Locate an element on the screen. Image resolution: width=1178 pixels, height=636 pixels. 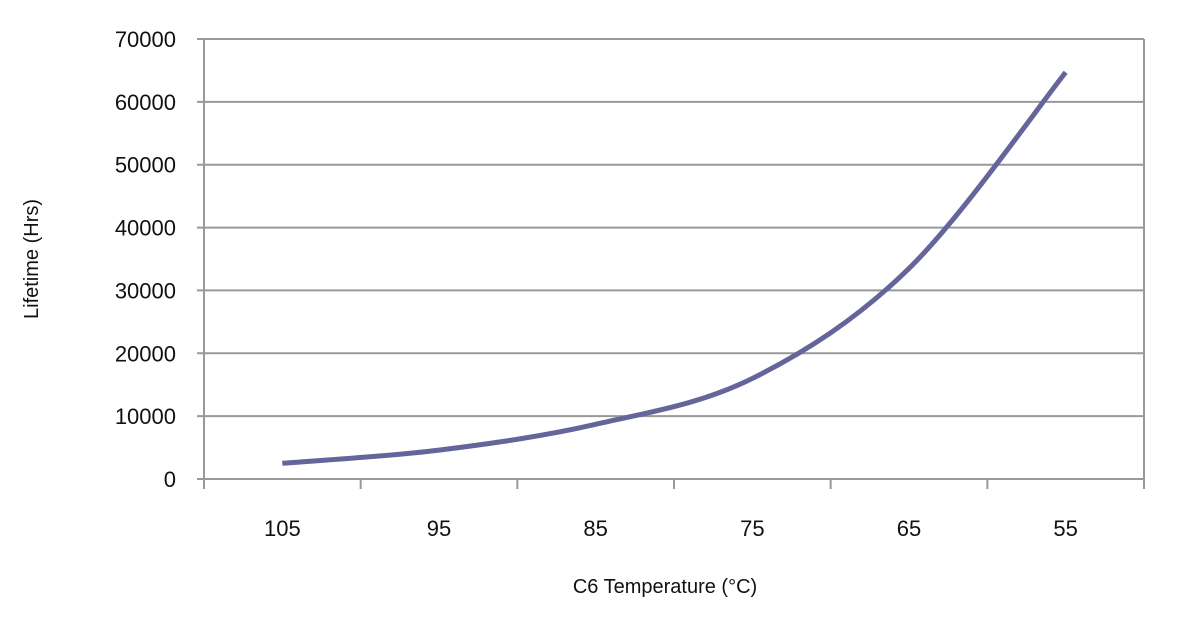
x-tick-label: 105 is located at coordinates (282, 528).